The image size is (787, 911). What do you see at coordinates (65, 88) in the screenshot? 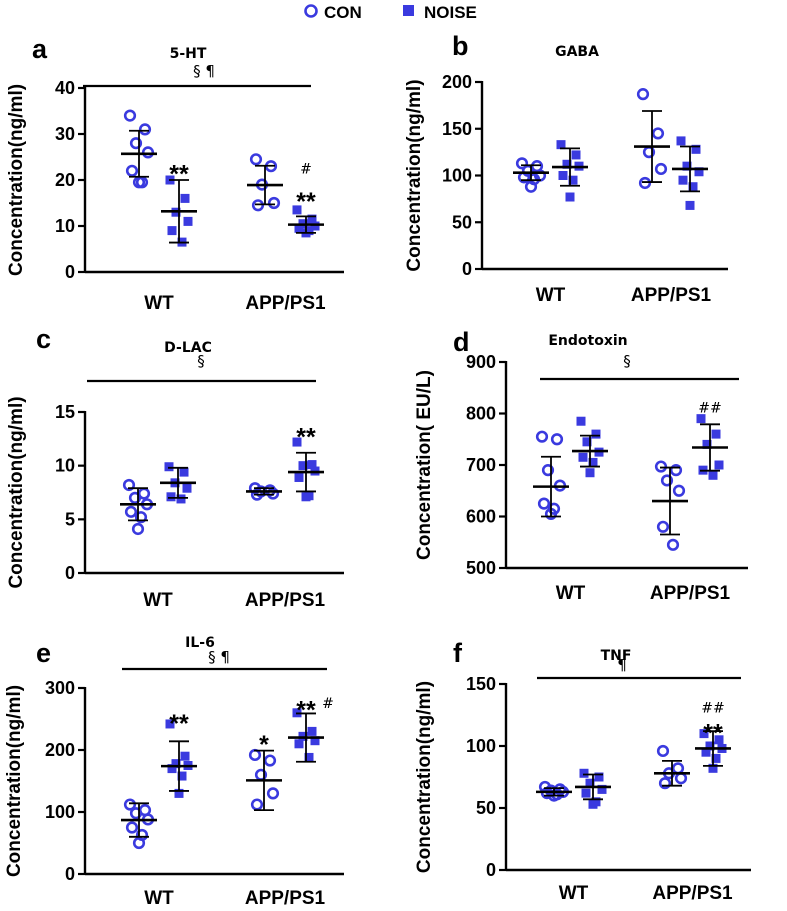
I see `y-tick-label-a: 40` at bounding box center [65, 88].